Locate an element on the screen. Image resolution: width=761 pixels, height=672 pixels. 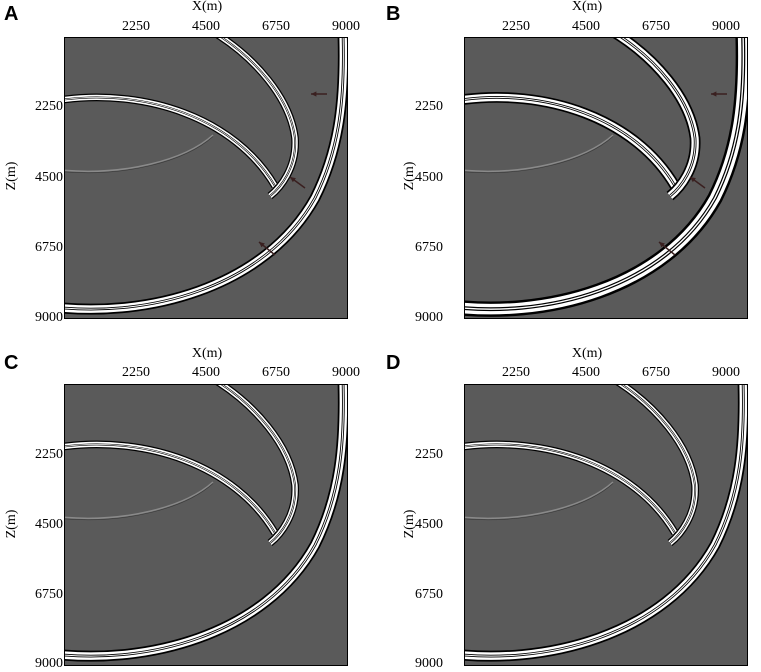
panel-label: D is located at coordinates (393, 363).